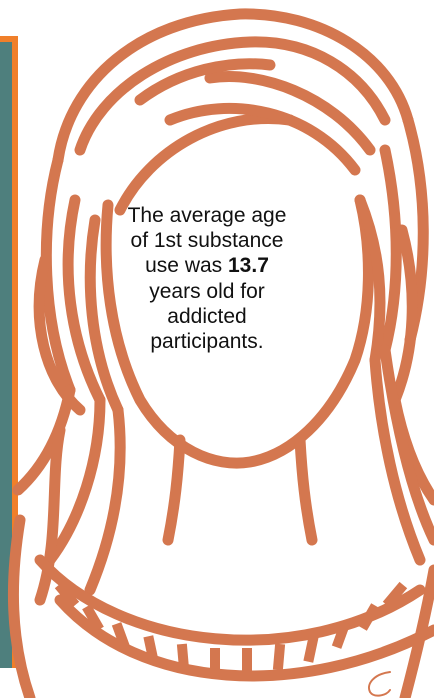  Describe the element at coordinates (248, 266) in the screenshot. I see `average-age-value: 13.7` at that location.